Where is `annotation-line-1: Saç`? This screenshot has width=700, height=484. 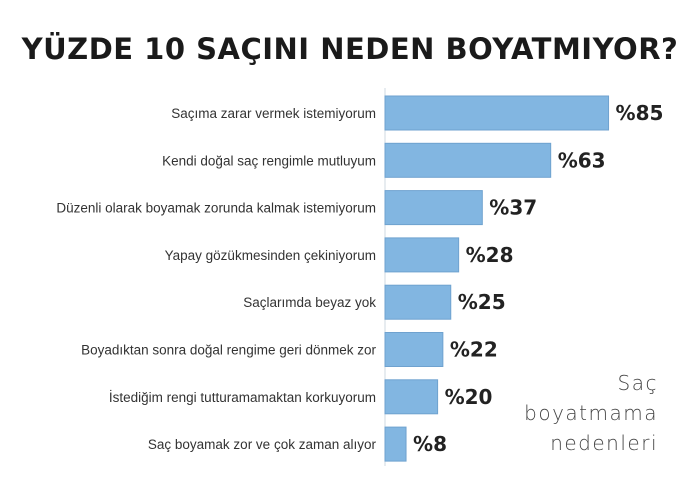 annotation-line-1: Saç is located at coordinates (637, 383).